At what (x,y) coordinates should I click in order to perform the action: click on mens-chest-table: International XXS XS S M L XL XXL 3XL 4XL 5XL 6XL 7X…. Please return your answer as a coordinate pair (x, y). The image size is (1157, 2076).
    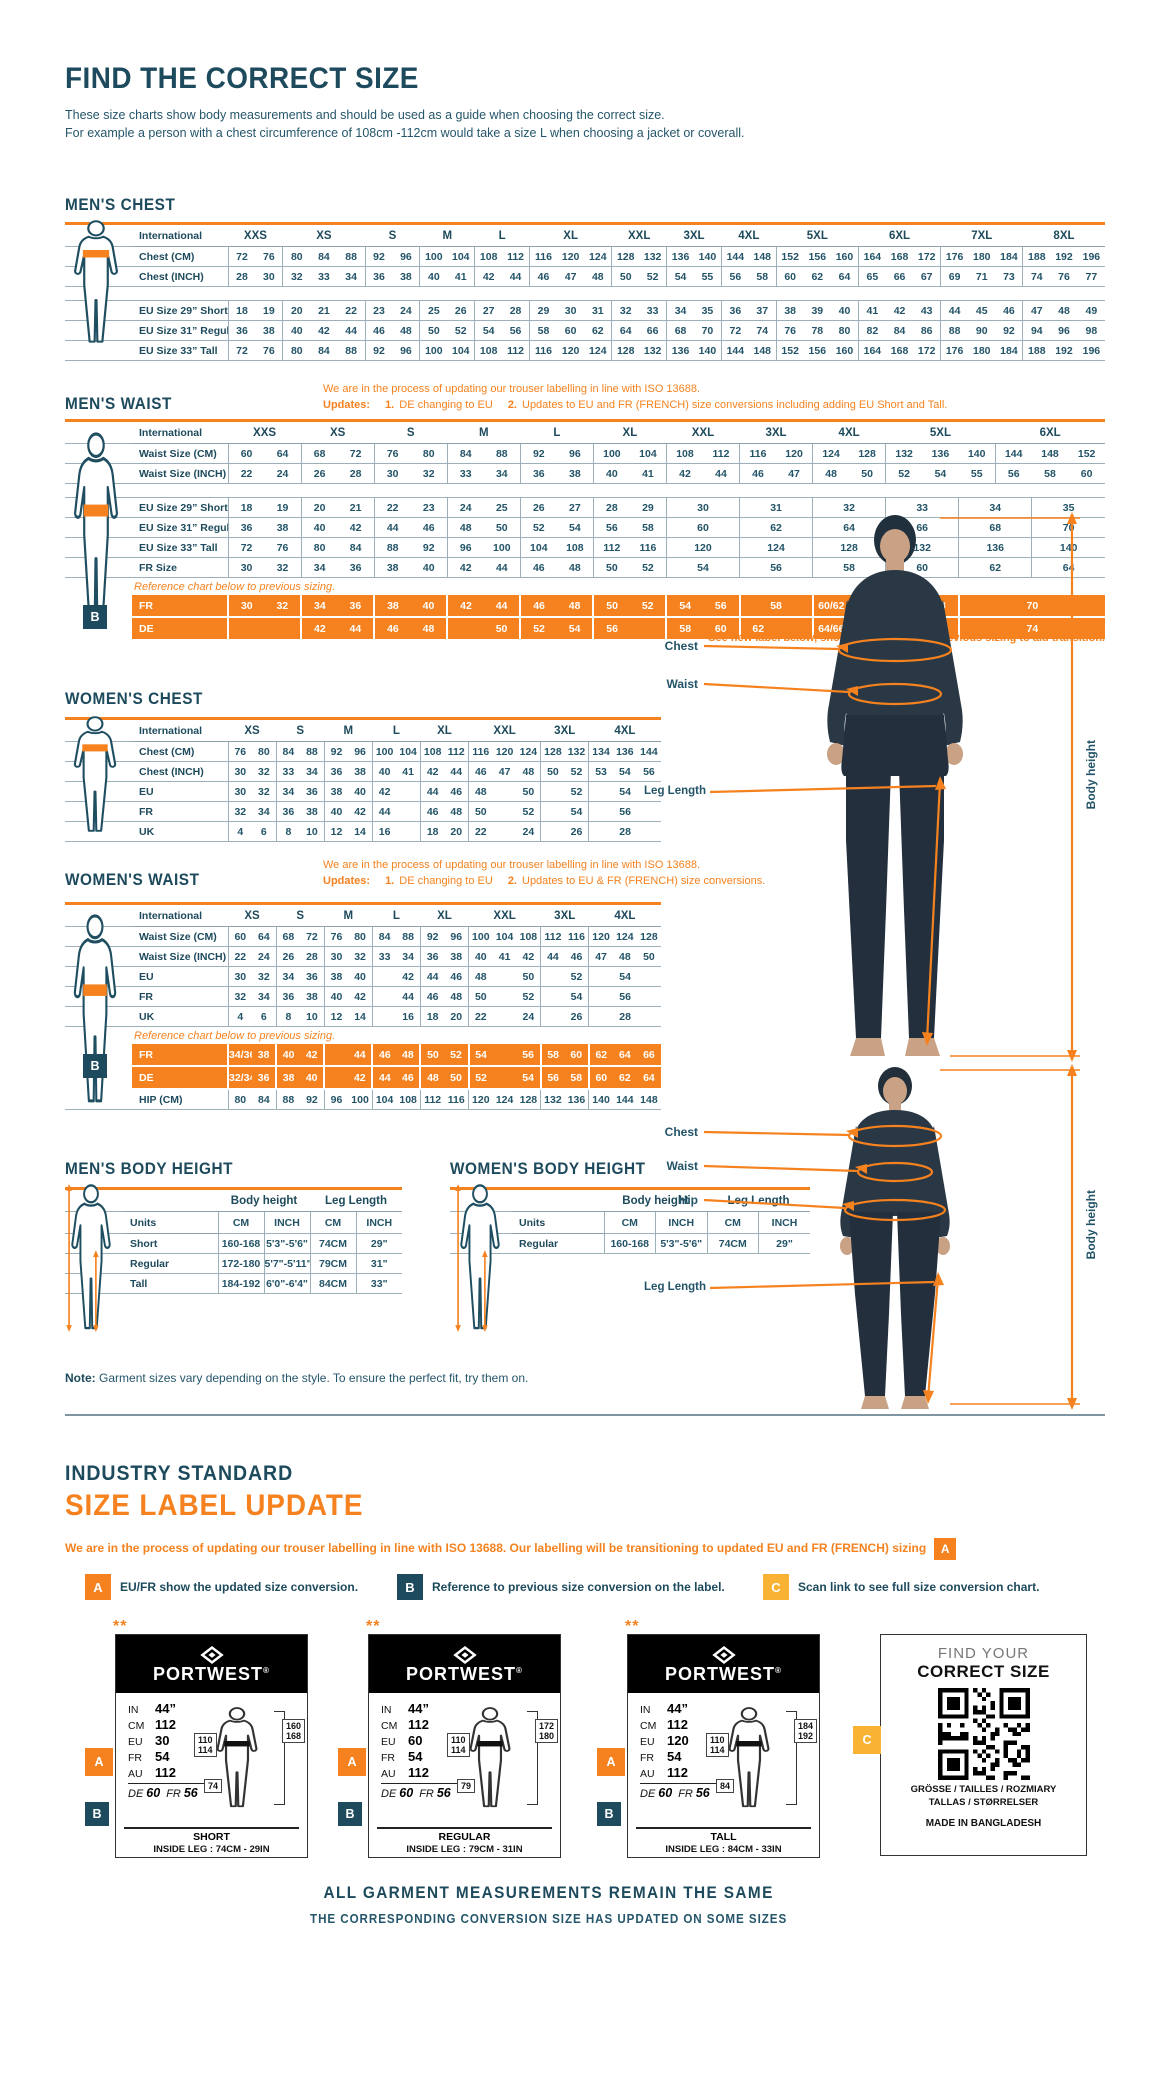
    Looking at the image, I should click on (585, 291).